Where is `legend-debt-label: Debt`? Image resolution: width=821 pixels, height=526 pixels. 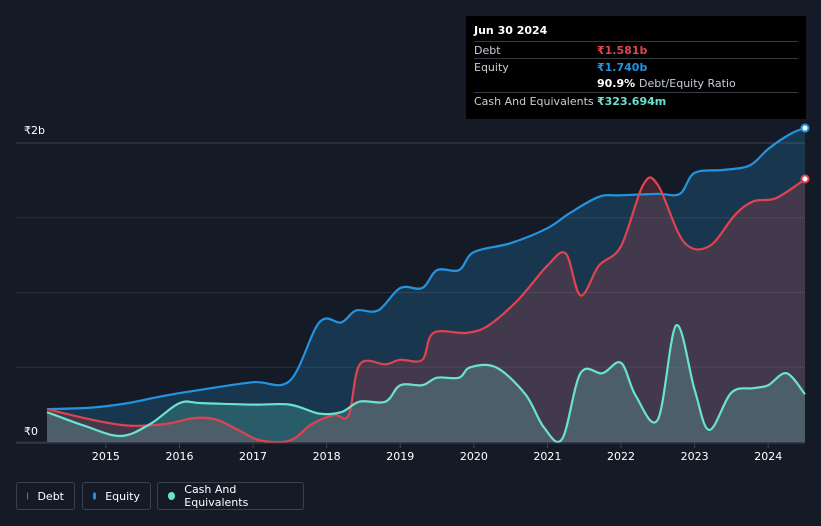
legend-debt-label: Debt is located at coordinates (50, 496).